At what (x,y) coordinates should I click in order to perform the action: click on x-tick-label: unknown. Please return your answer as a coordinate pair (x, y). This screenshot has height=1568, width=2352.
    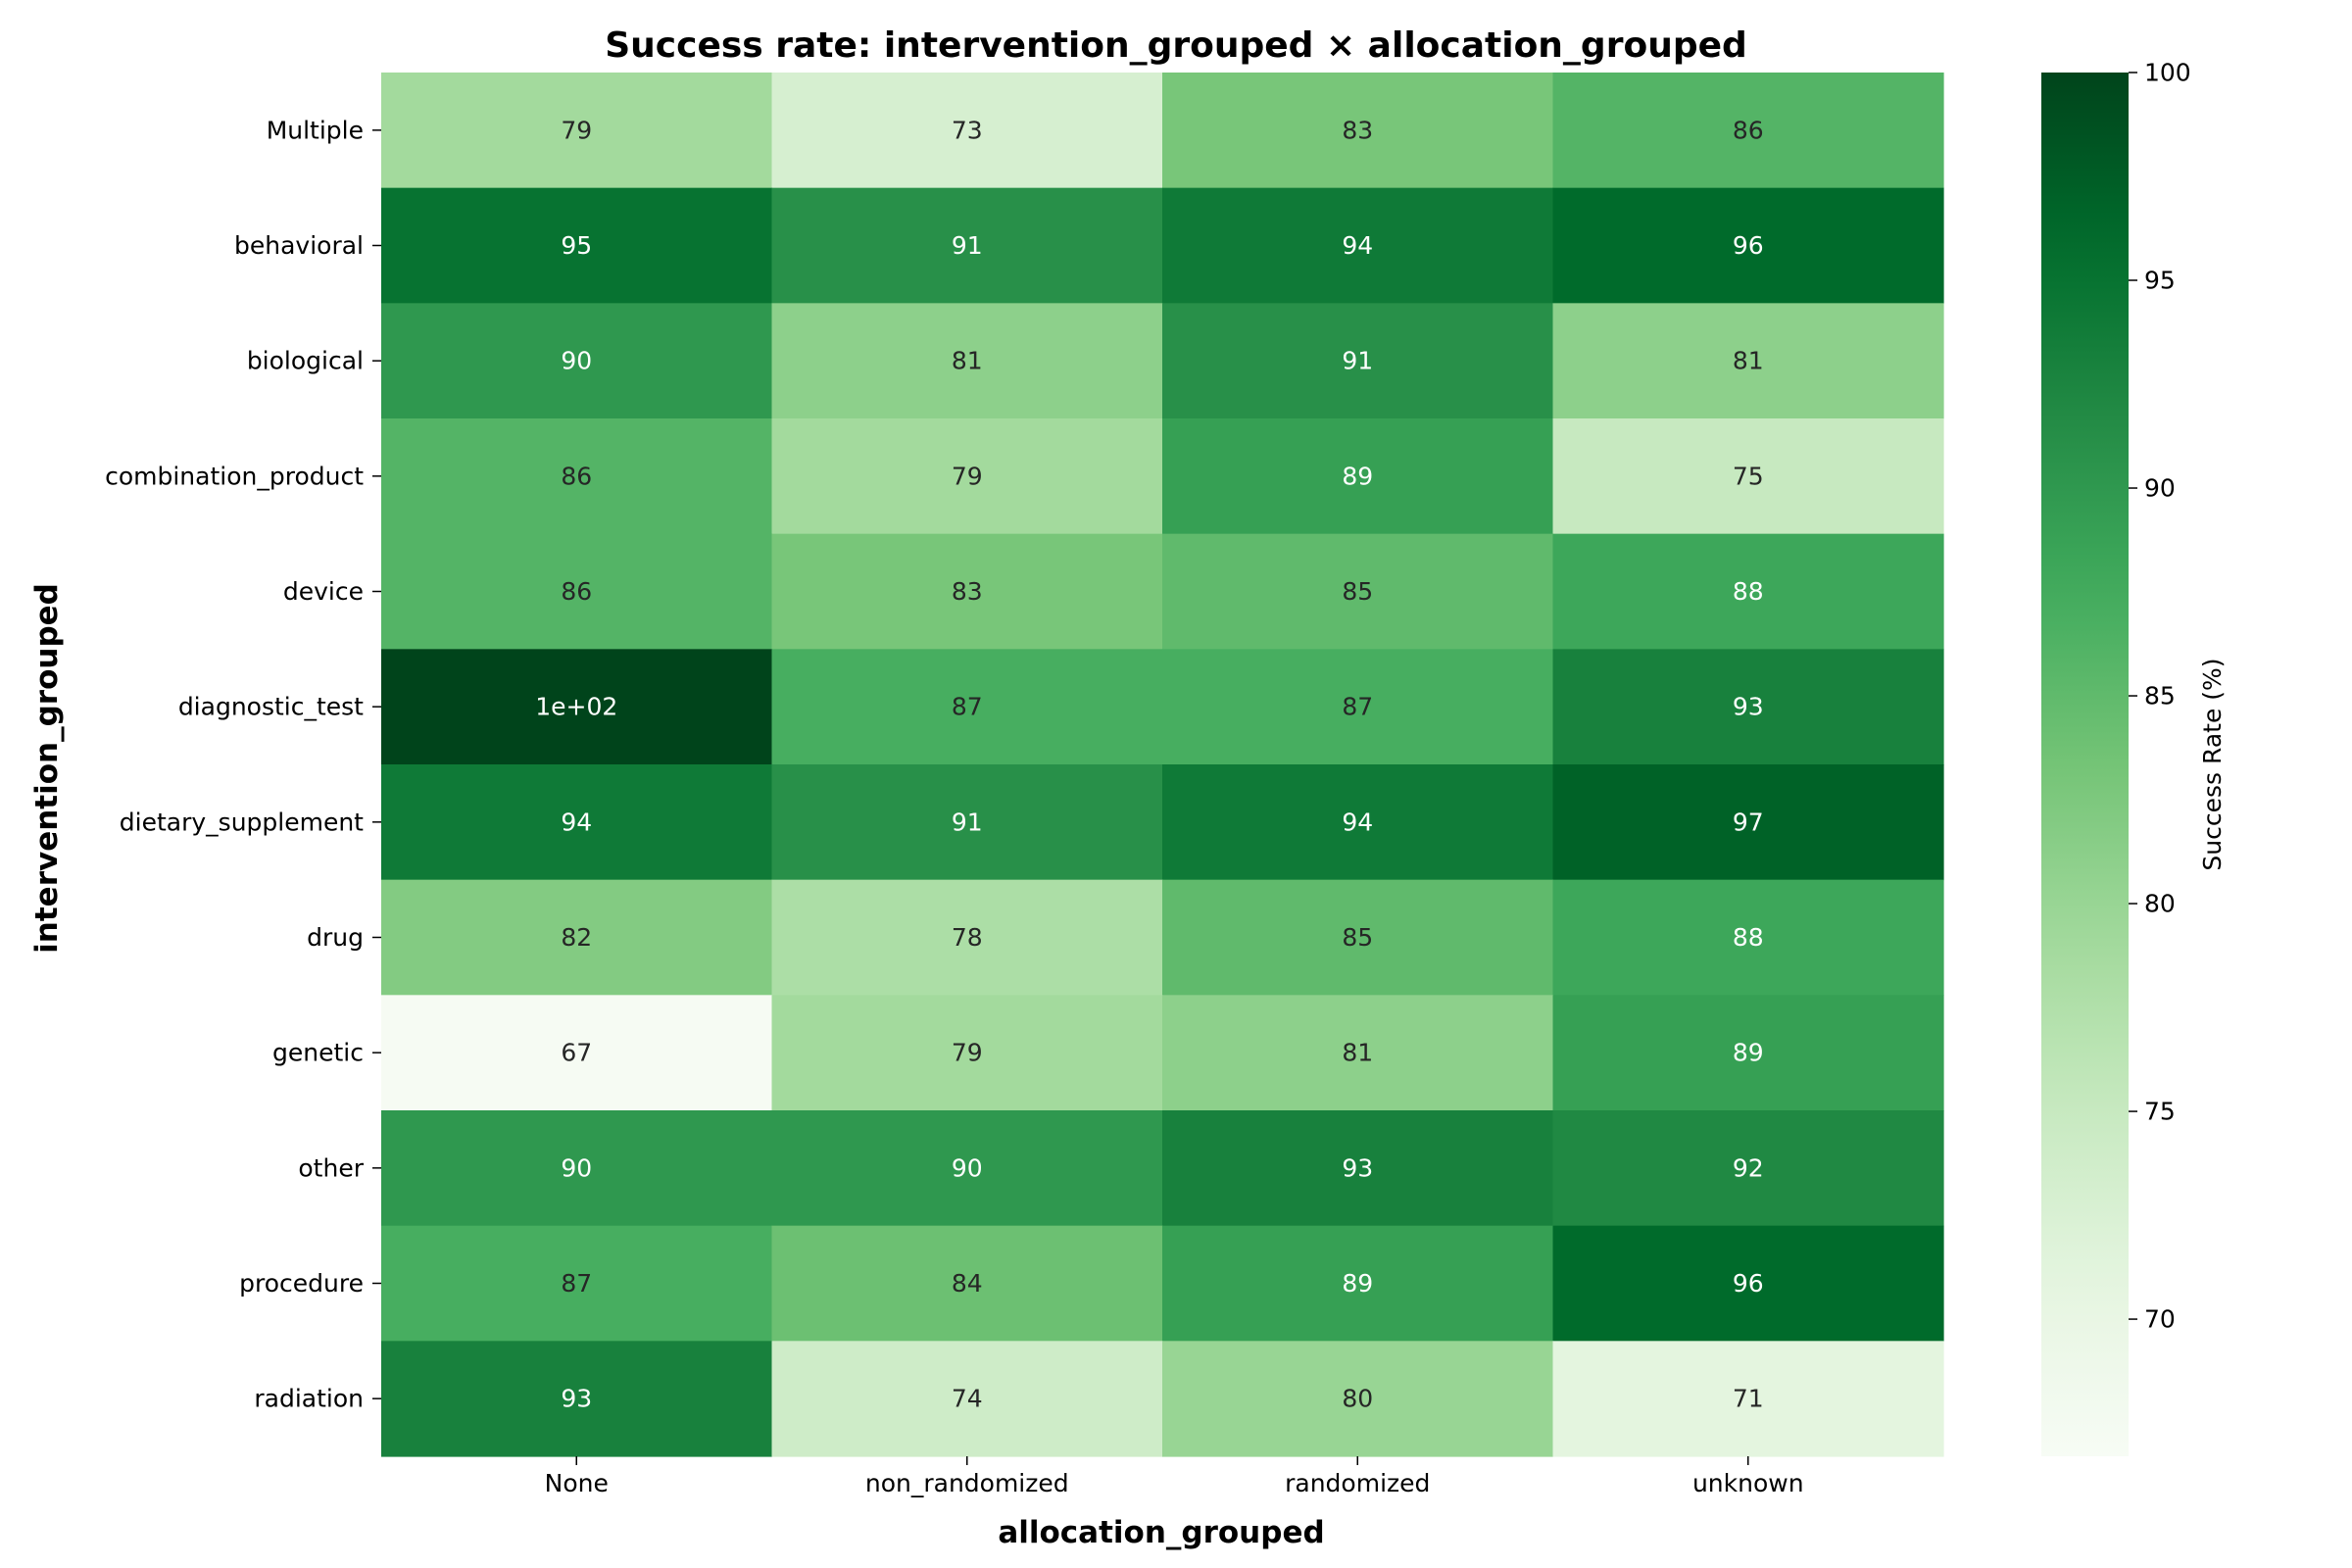
    Looking at the image, I should click on (1748, 1483).